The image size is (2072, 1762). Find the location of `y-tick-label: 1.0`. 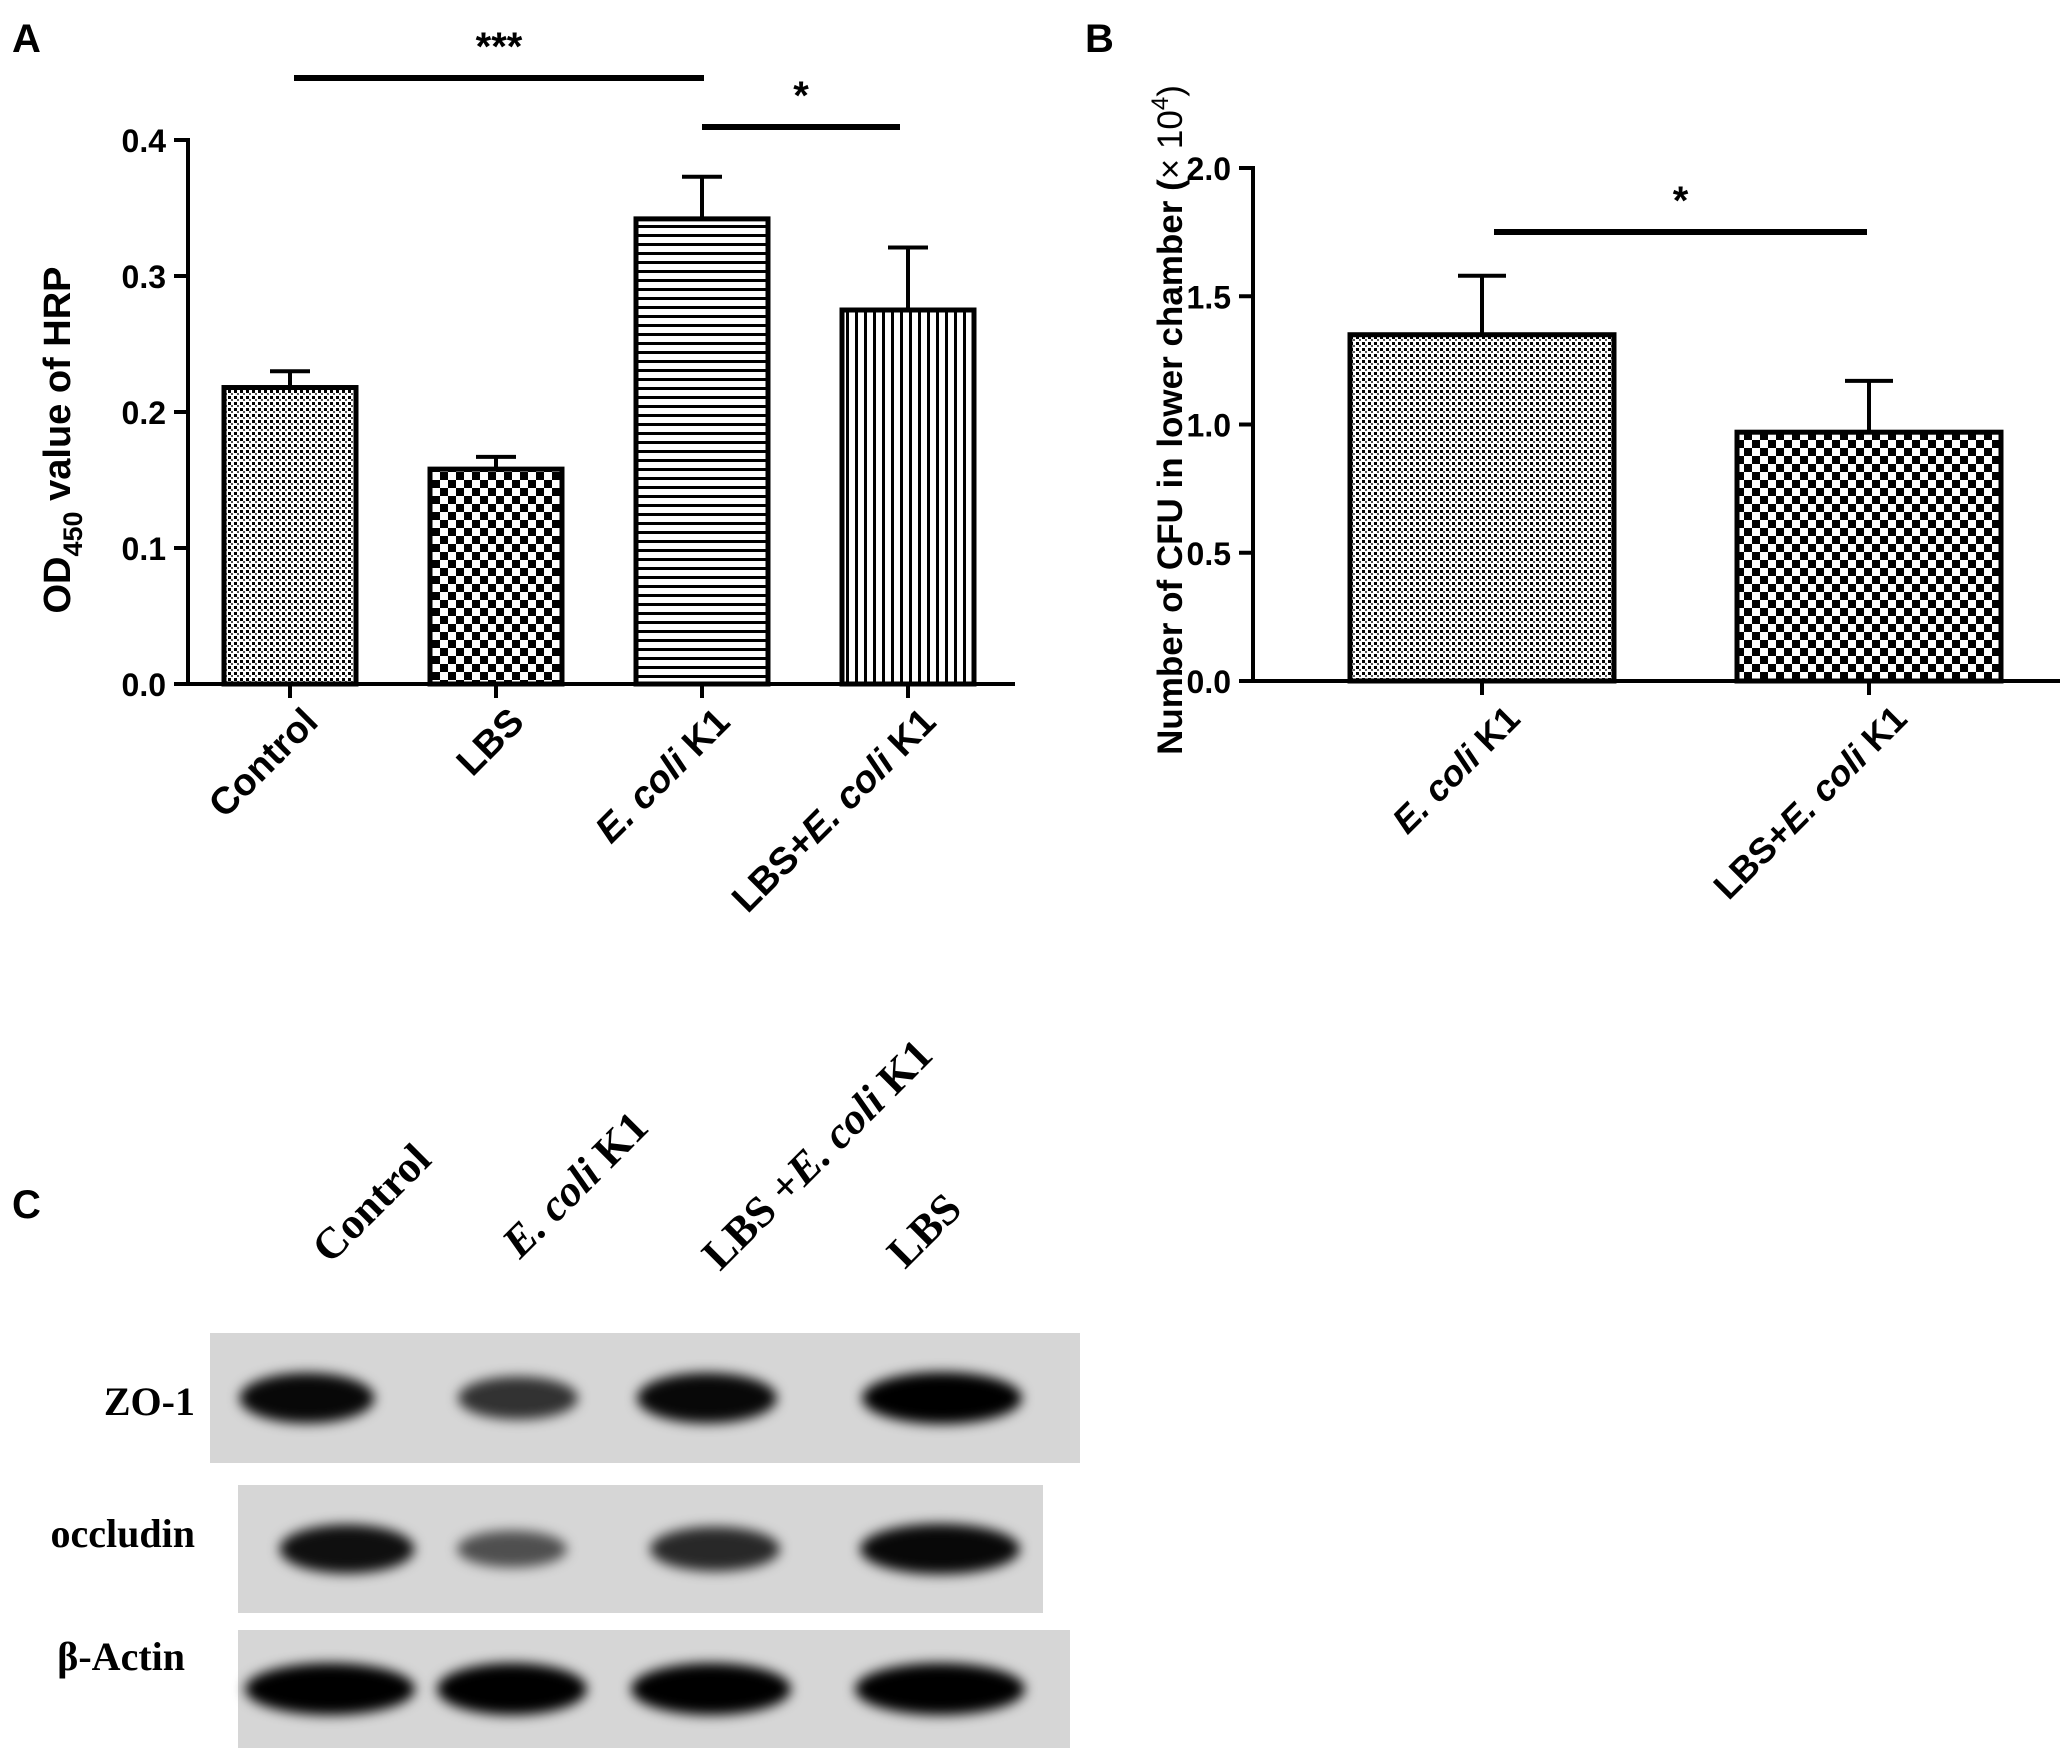

y-tick-label: 1.0 is located at coordinates (1209, 426).